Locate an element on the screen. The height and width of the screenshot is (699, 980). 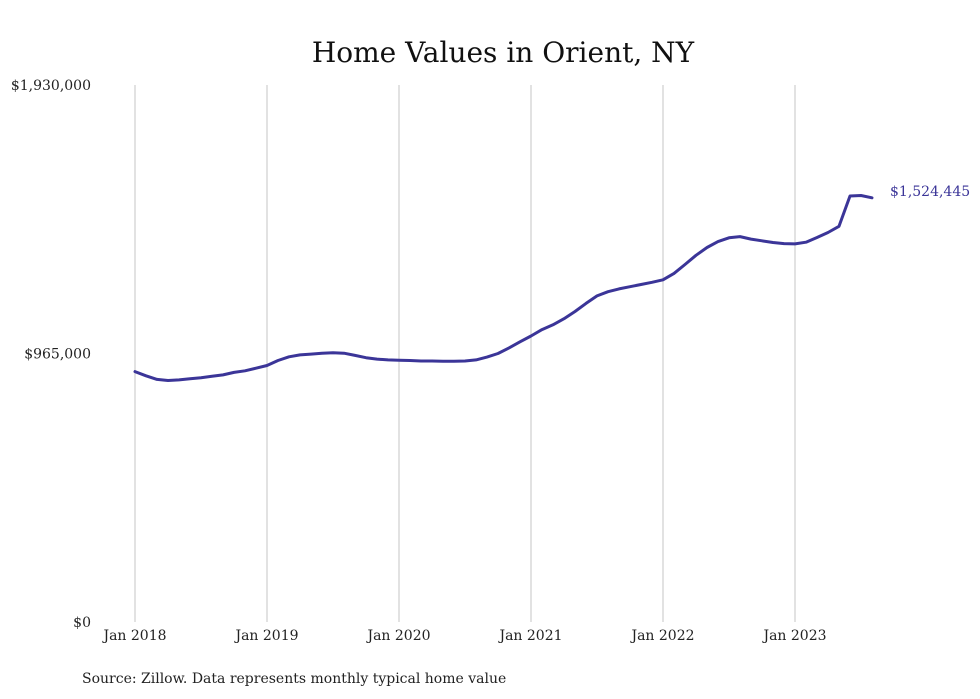
y-tick-965000: $965,000 is located at coordinates (57, 355).